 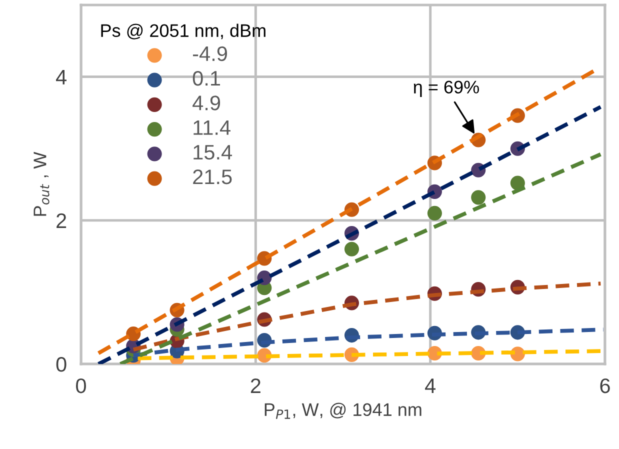 I want to click on legend-label: 21.5, so click(x=212, y=176).